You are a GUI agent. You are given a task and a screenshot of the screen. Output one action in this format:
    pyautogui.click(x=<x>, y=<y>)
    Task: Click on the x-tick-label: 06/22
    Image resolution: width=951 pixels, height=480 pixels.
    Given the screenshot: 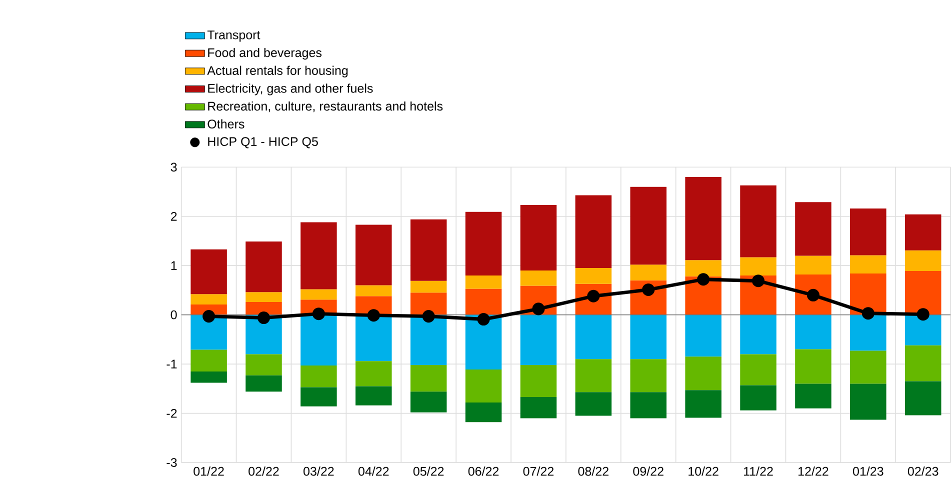 What is the action you would take?
    pyautogui.click(x=483, y=471)
    